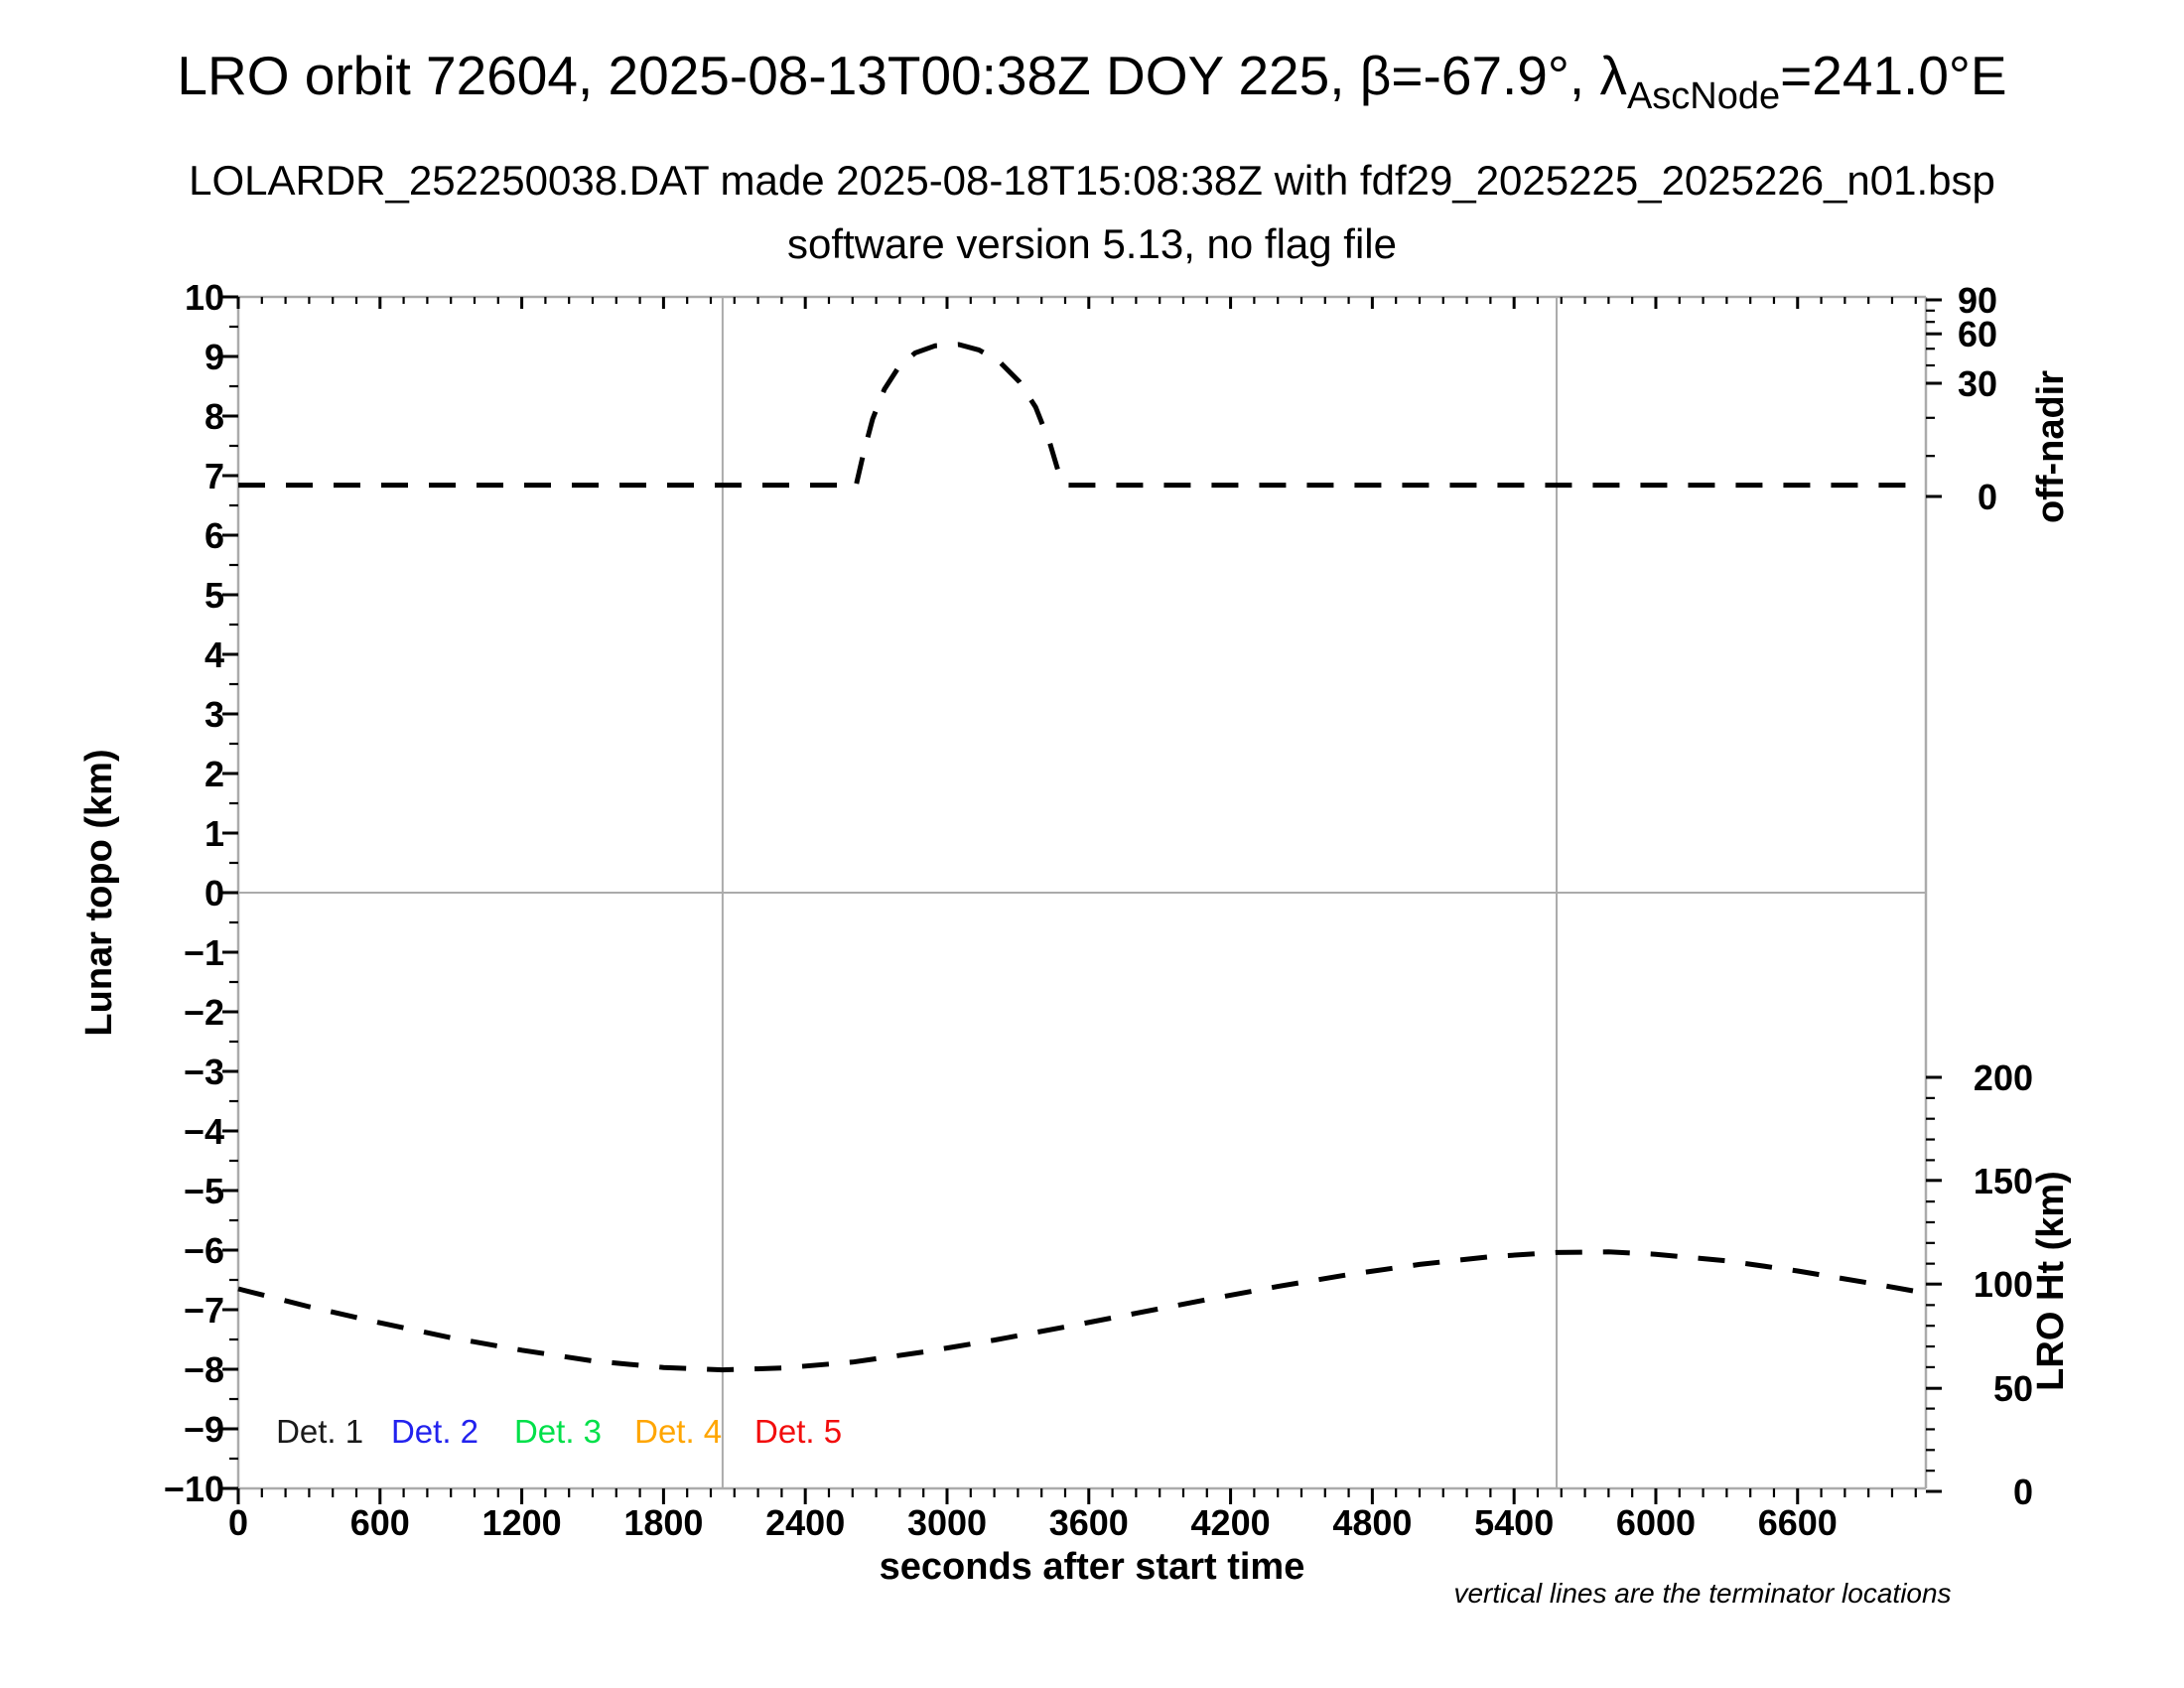 The width and height of the screenshot is (2184, 1688). I want to click on lroht-tick-label: 100, so click(2003, 1284).